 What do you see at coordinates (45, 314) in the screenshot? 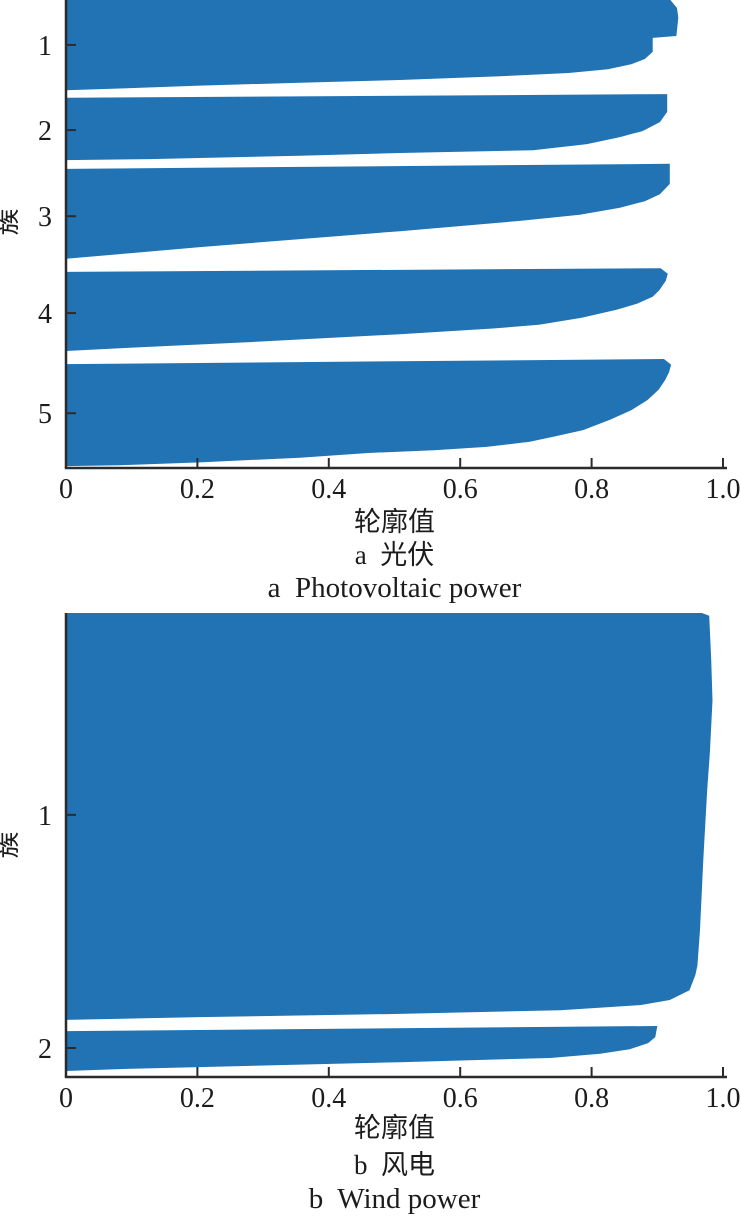
I see `cluster-tick-label-4: 4` at bounding box center [45, 314].